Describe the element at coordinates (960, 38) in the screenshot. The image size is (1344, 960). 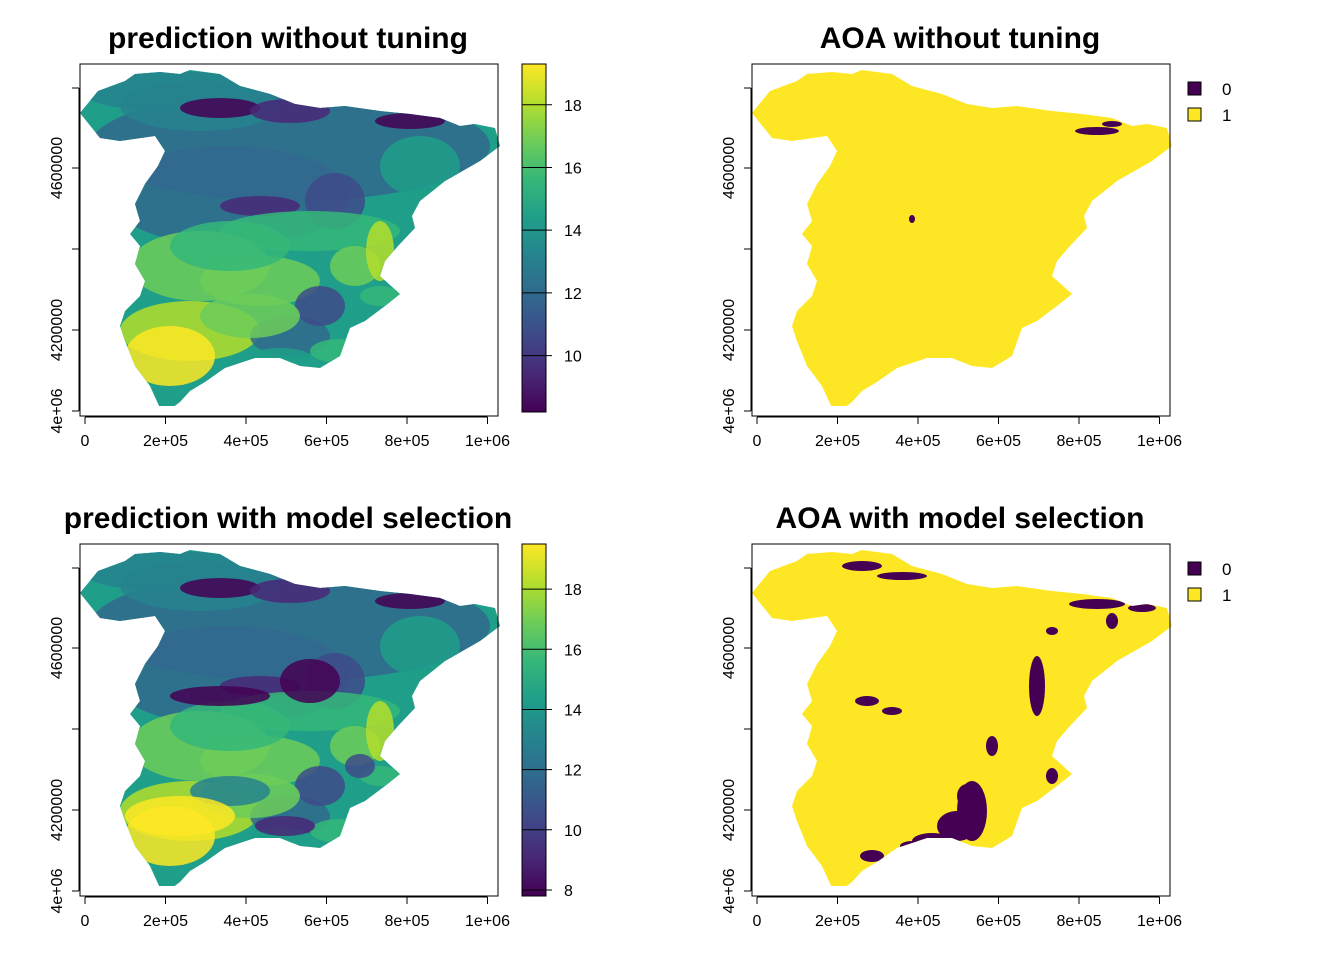
I see `panel-title: AOA without tuning` at that location.